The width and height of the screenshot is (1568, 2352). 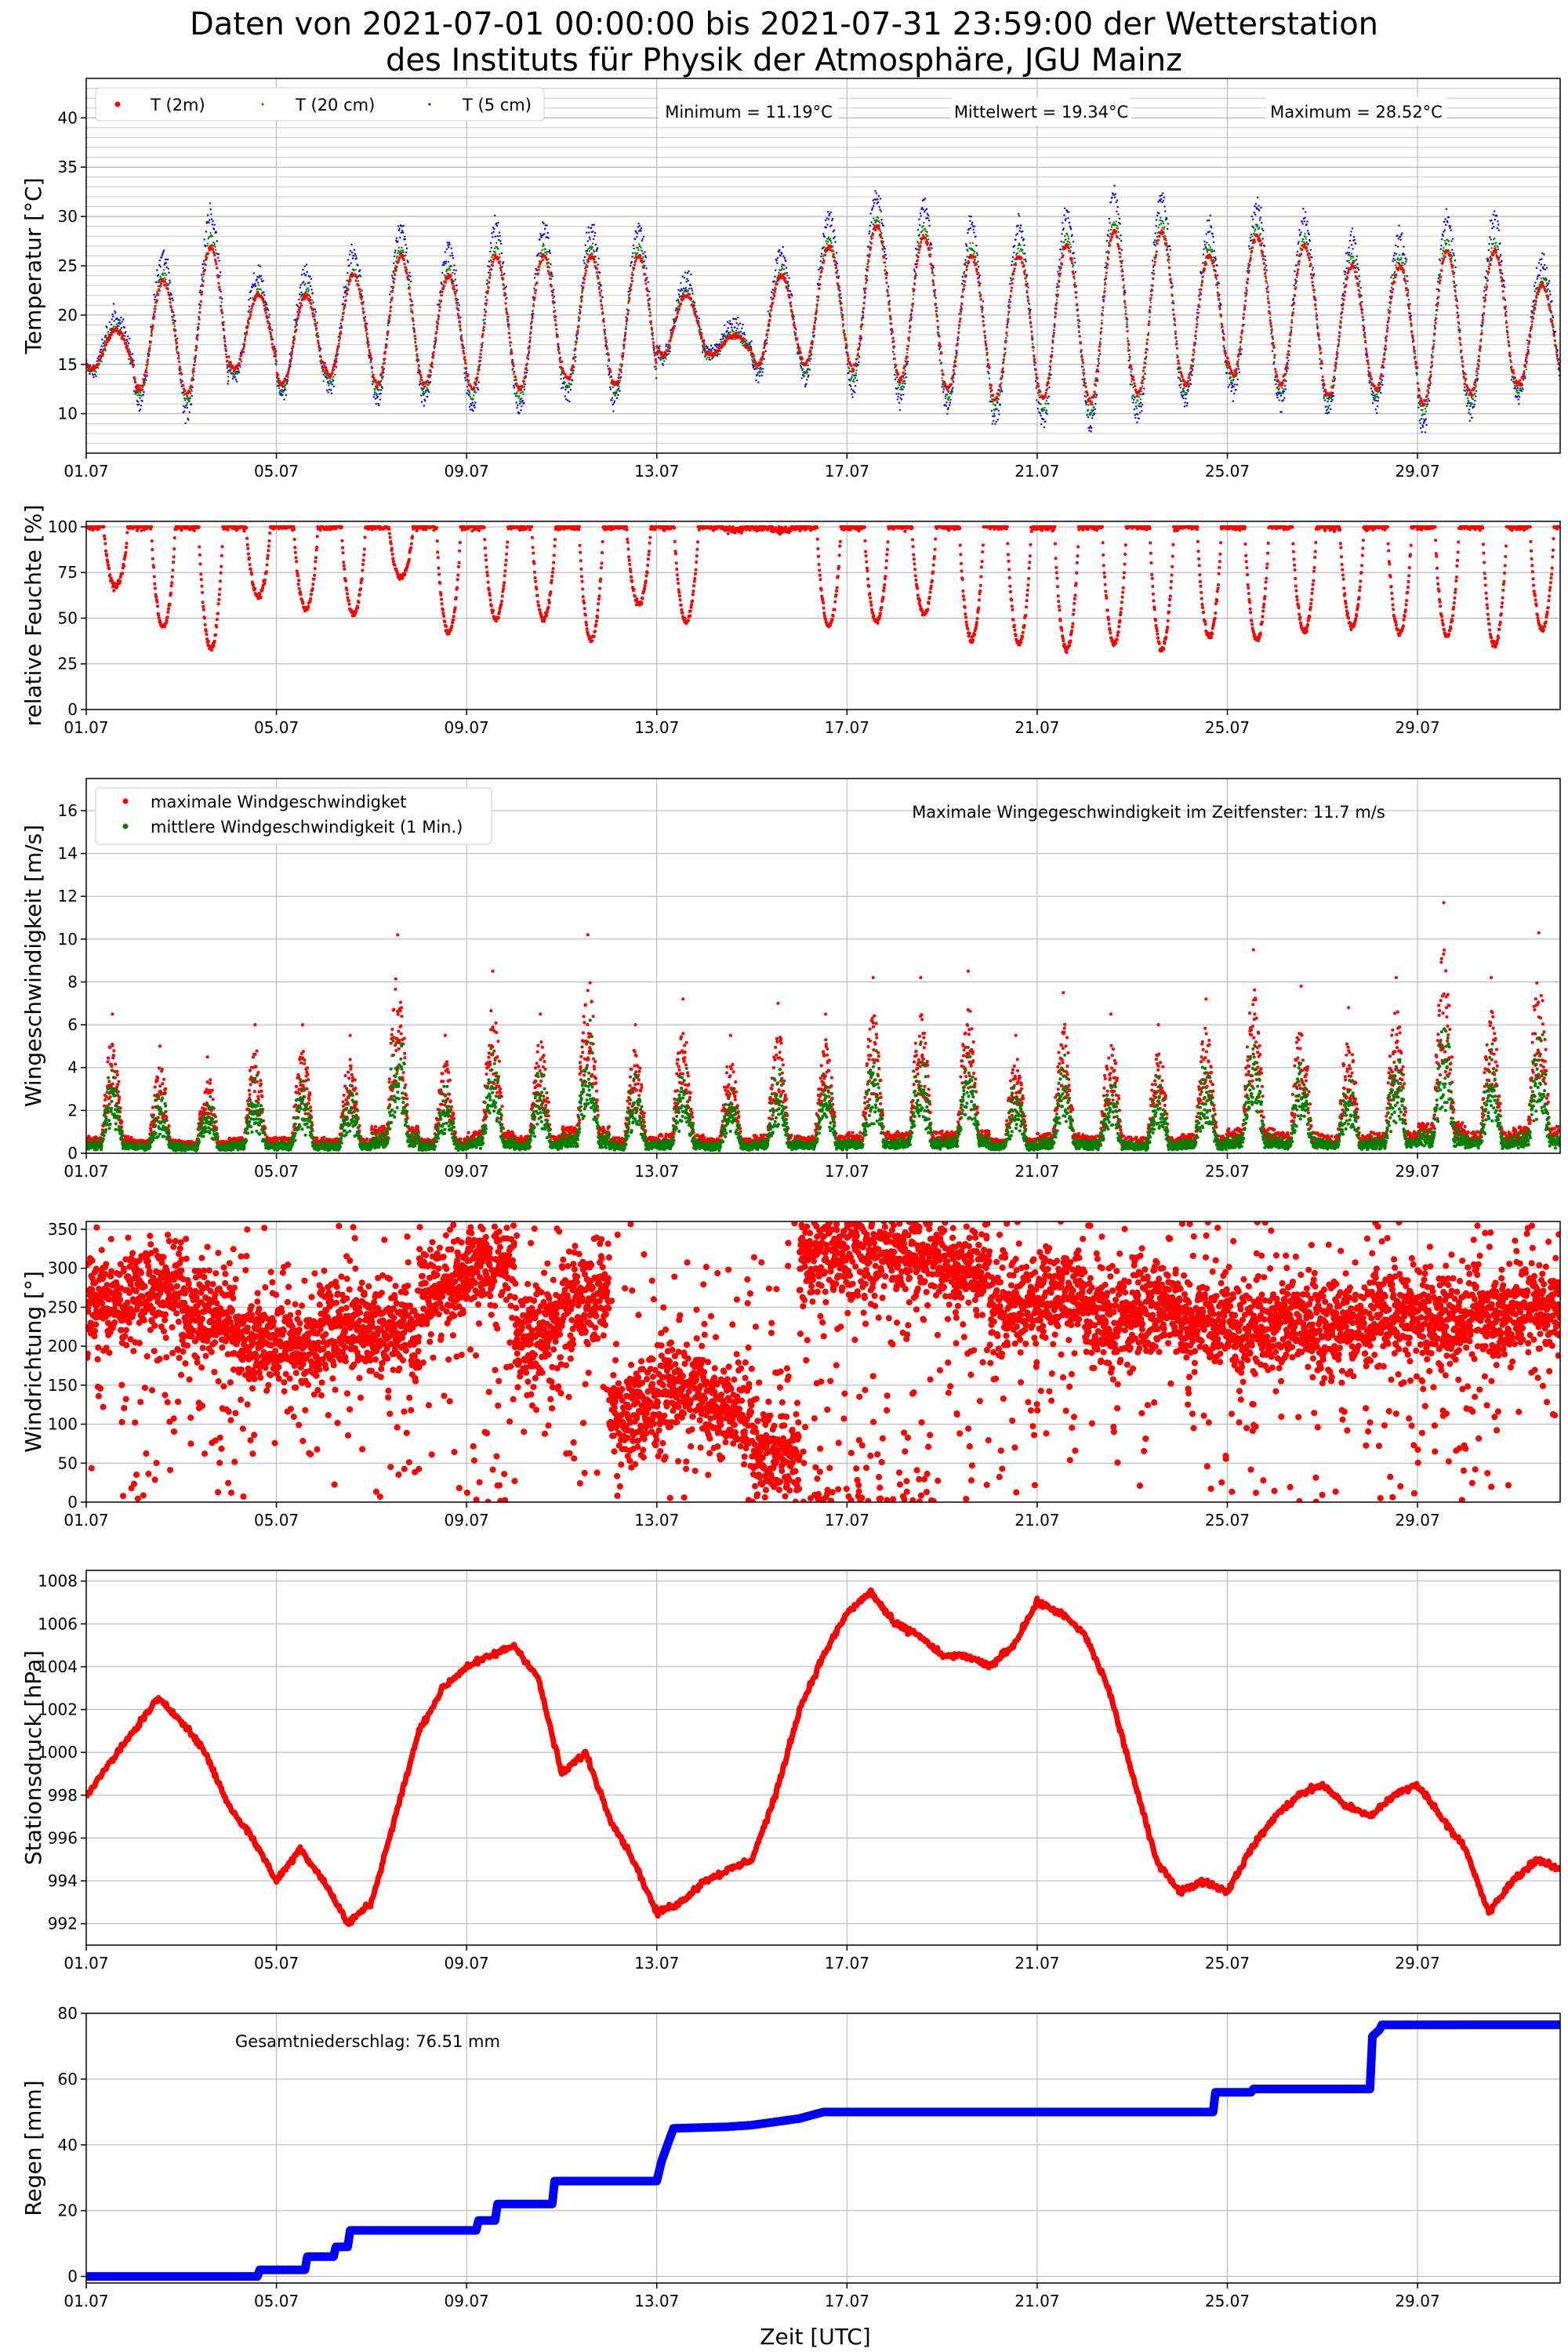 I want to click on y-tick-label: 300, so click(x=63, y=1268).